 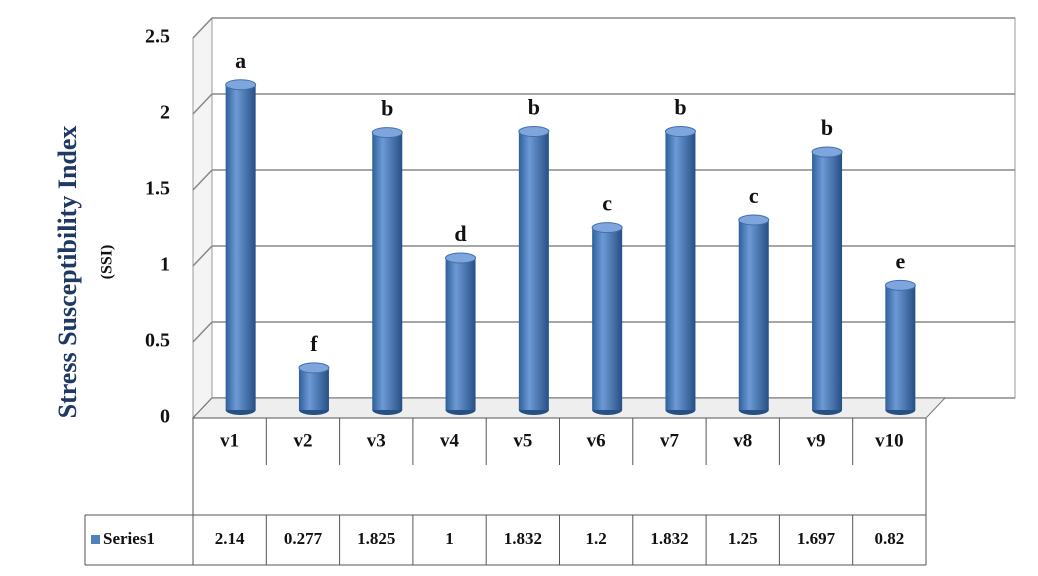 I want to click on annotation: f, so click(x=314, y=343).